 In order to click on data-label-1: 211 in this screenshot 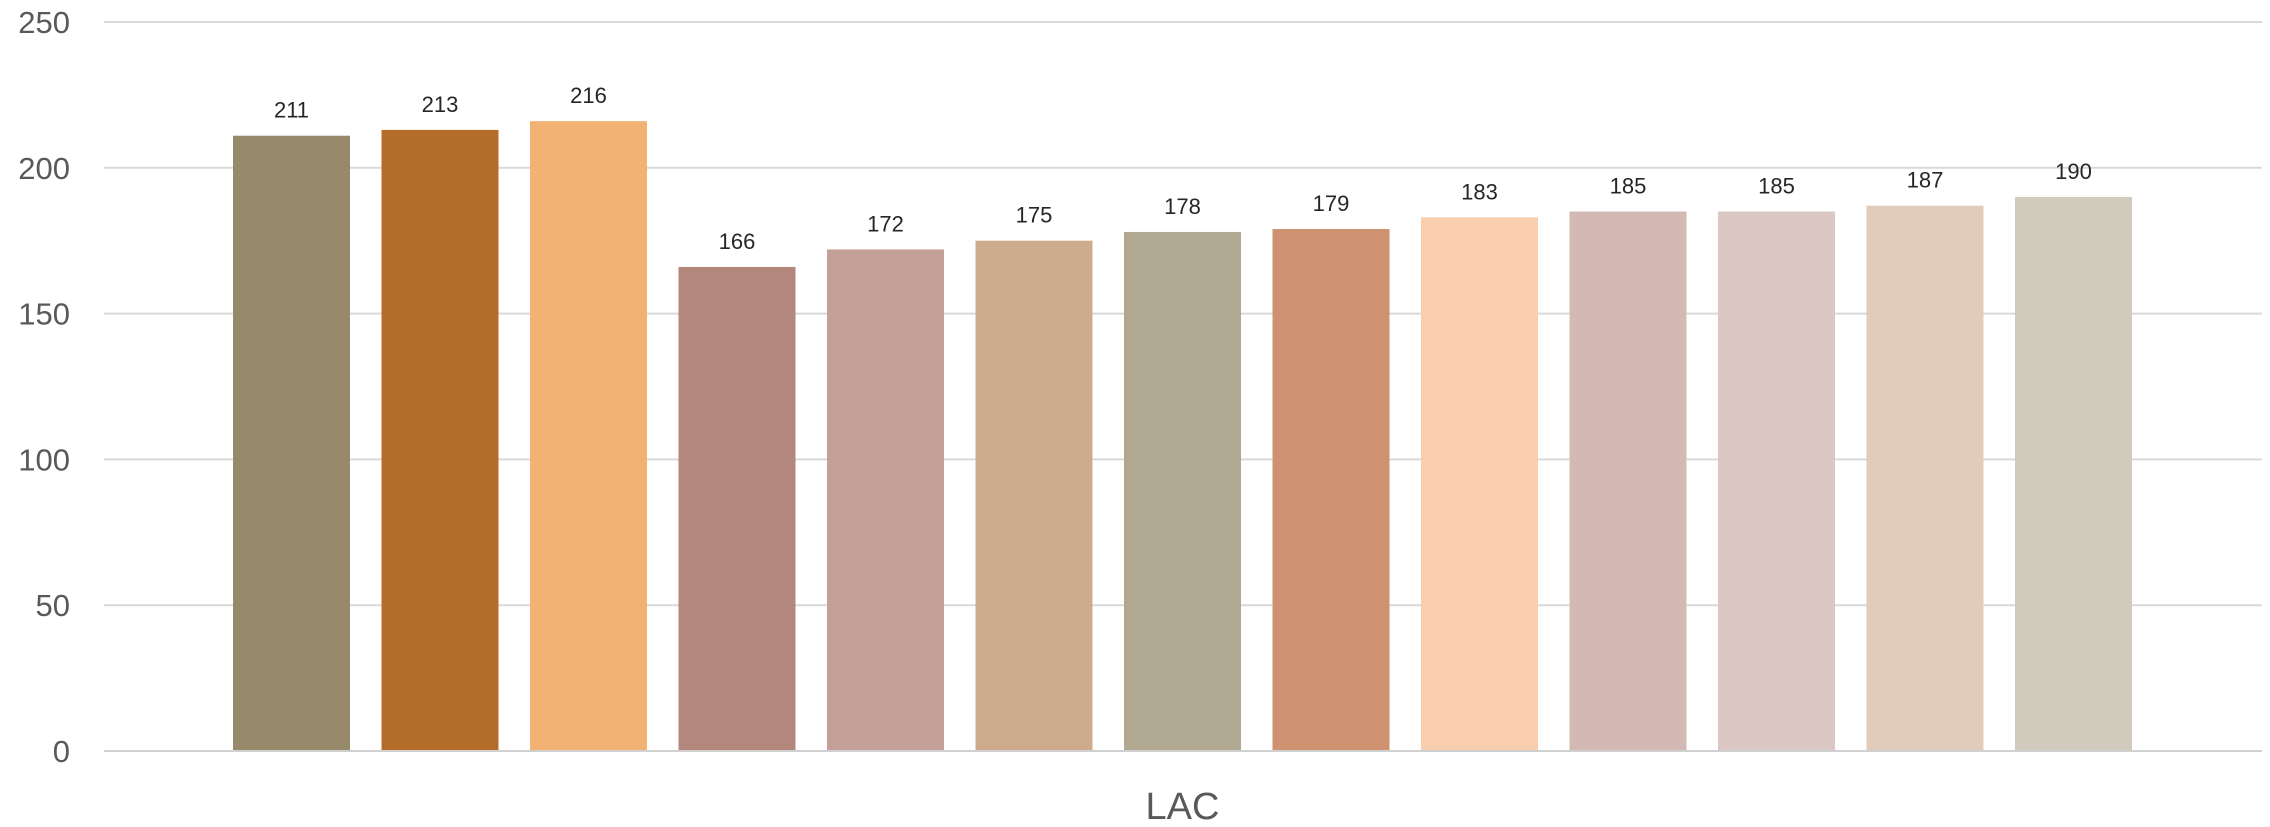, I will do `click(291, 110)`.